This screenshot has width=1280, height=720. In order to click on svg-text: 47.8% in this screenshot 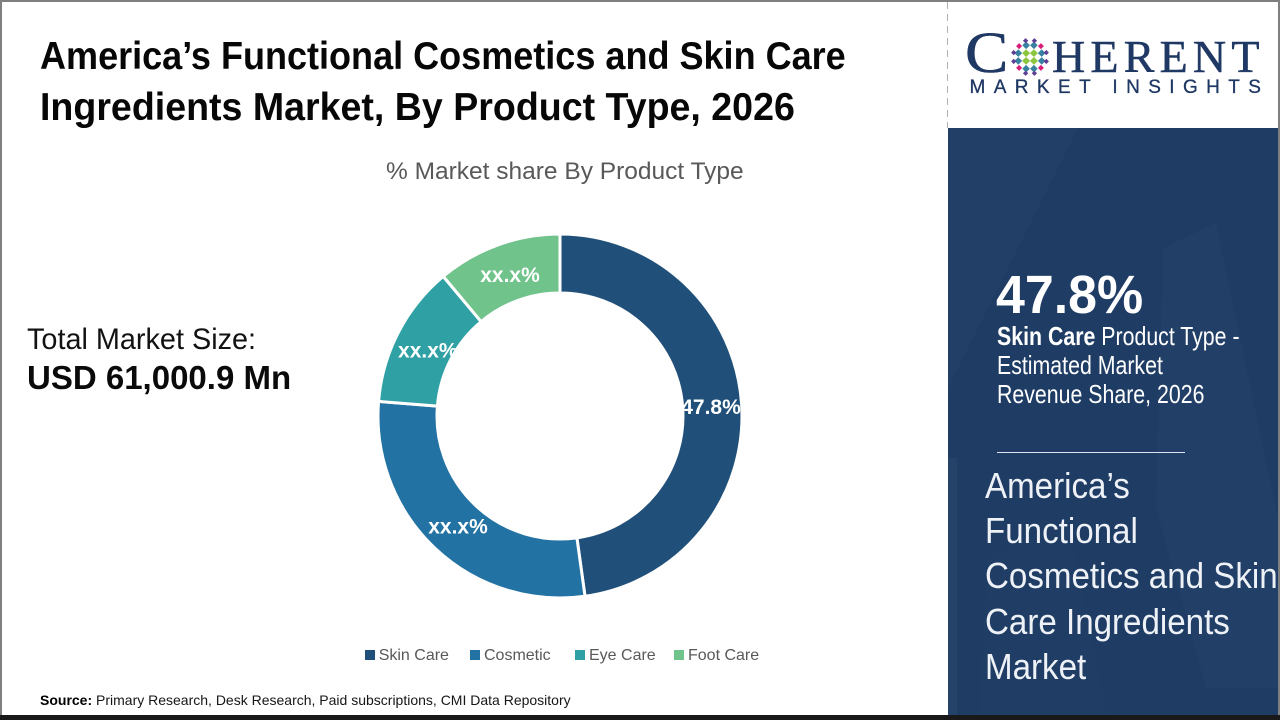, I will do `click(711, 407)`.